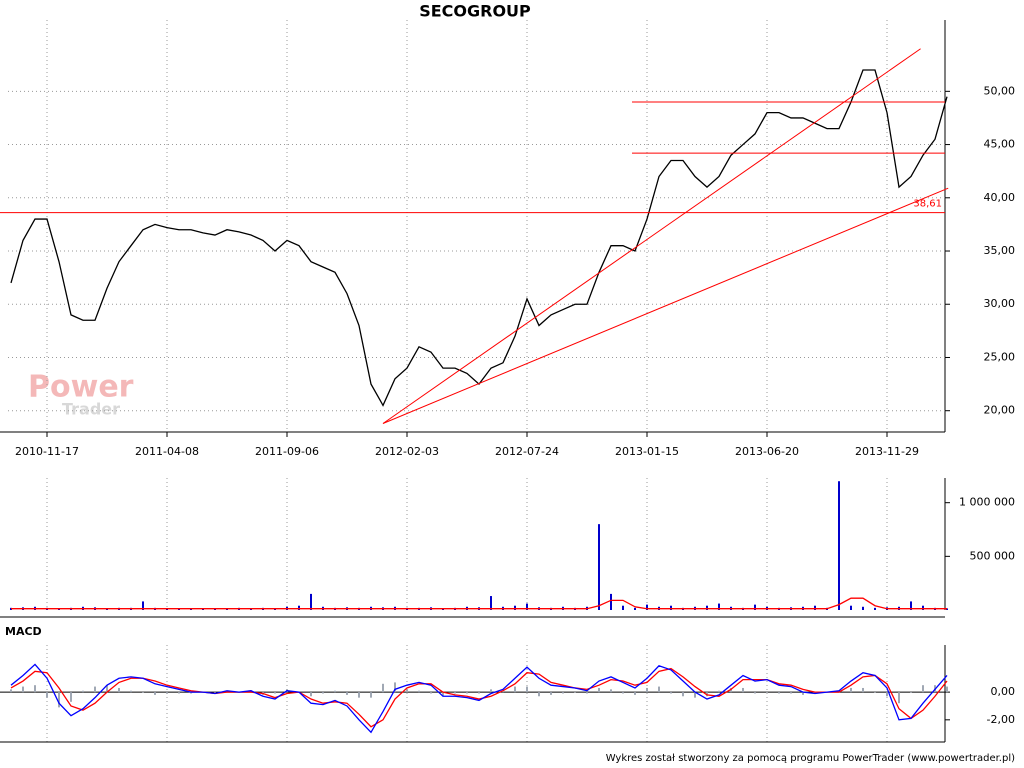  Describe the element at coordinates (927, 204) in the screenshot. I see `support-label: 38,61` at that location.